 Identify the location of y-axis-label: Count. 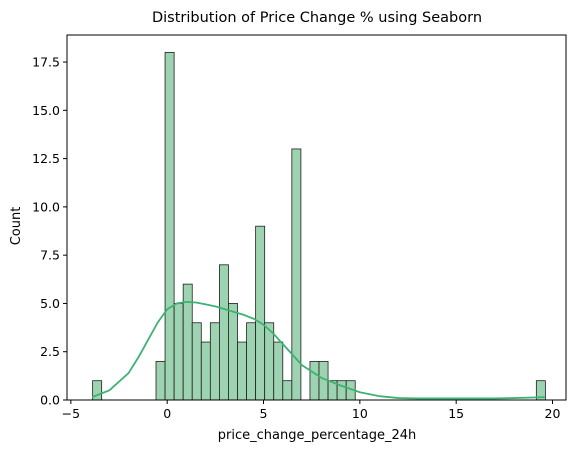
(16, 226).